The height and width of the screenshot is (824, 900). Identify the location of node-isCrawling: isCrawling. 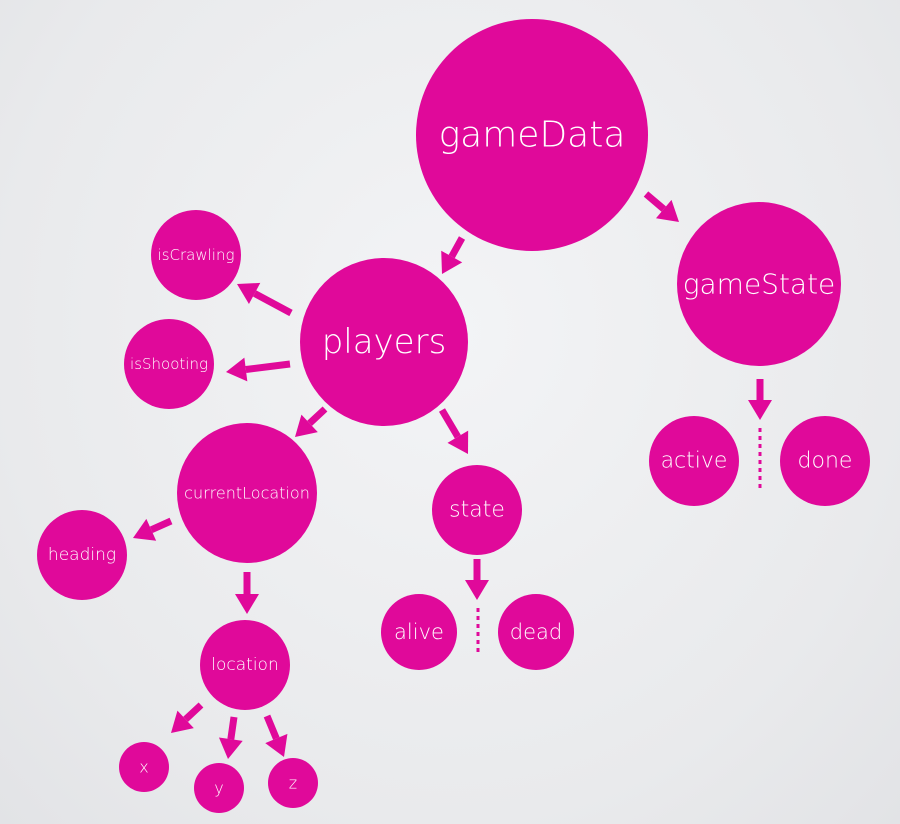
(196, 255).